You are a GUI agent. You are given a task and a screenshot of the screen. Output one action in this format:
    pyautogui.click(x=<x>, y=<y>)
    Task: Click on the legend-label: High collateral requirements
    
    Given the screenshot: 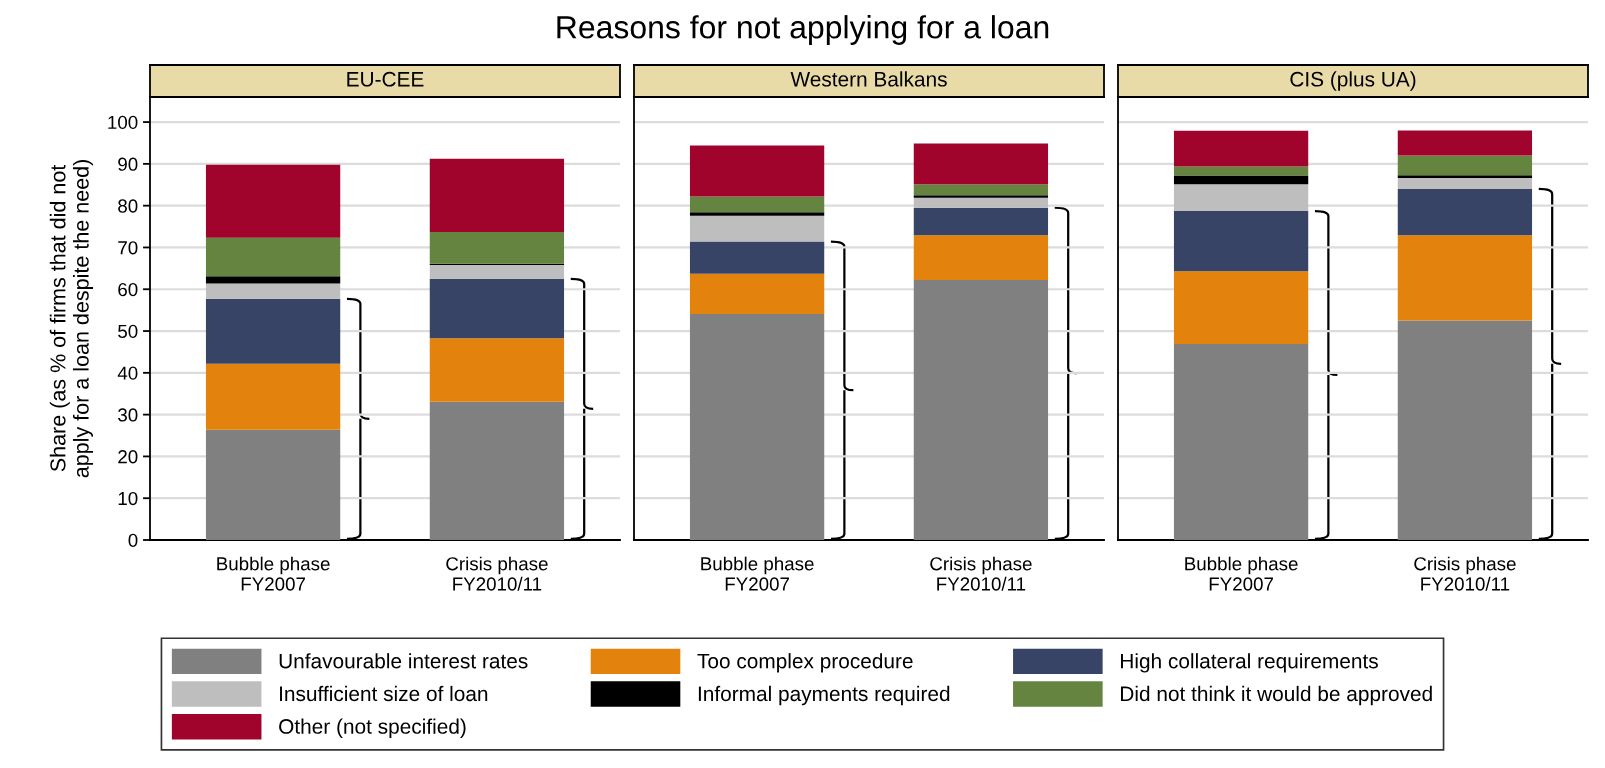 What is the action you would take?
    pyautogui.click(x=1249, y=663)
    